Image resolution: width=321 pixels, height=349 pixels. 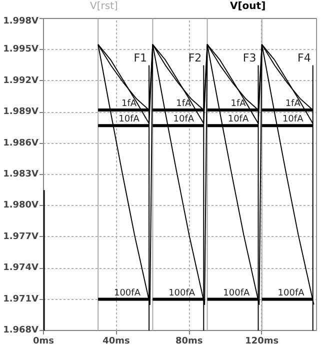 What do you see at coordinates (262, 341) in the screenshot?
I see `x-tick-label: 120ms` at bounding box center [262, 341].